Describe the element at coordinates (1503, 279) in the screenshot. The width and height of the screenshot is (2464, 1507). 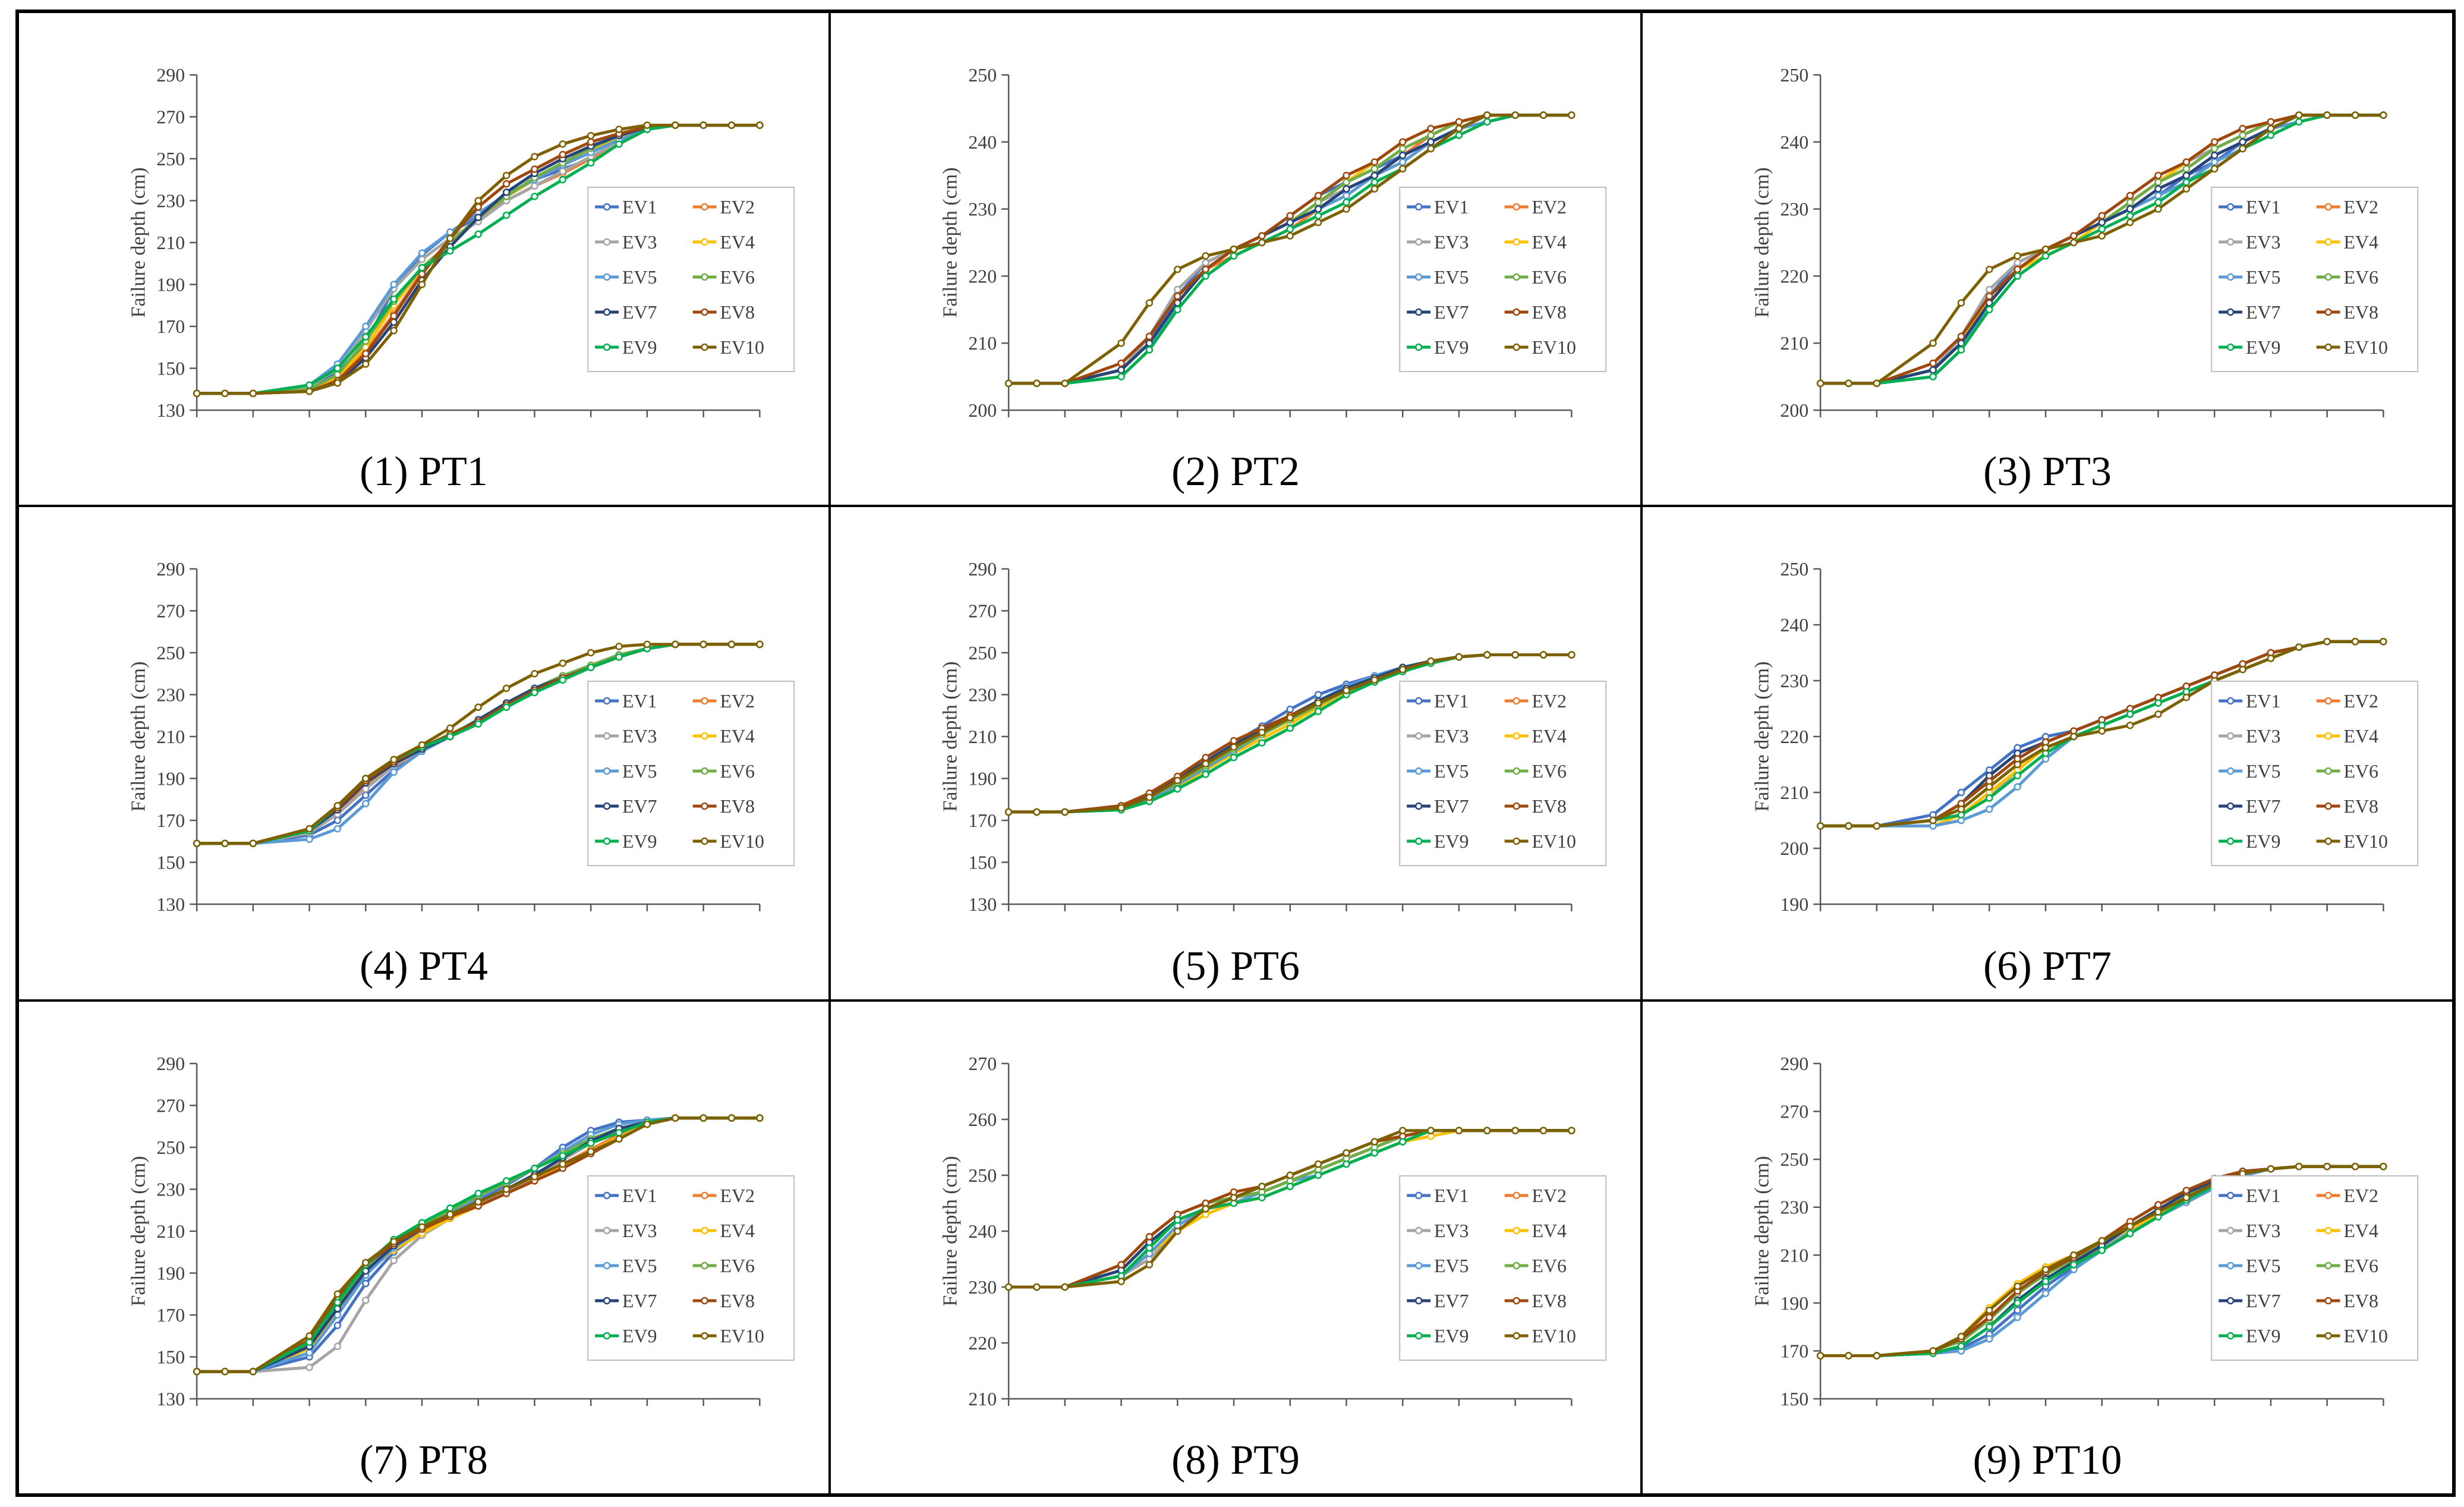
I see `legend: EV1 EV2 EV3 EV4 EV5 EV6 EV7 EV8 EV9 EV10` at that location.